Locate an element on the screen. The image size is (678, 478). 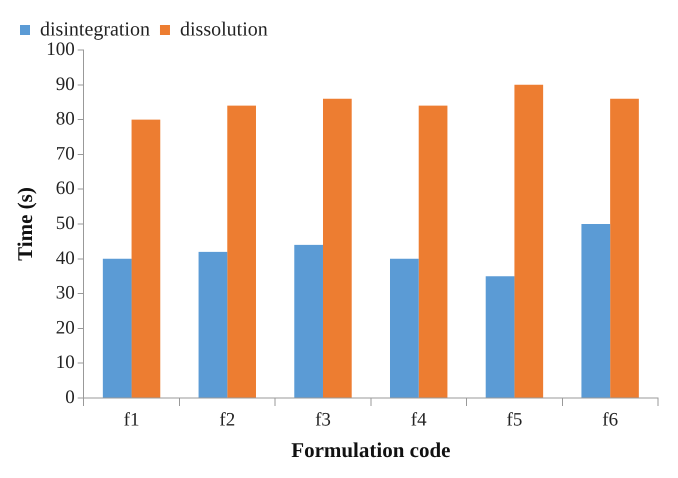
y-tick-label: 20 is located at coordinates (65, 327).